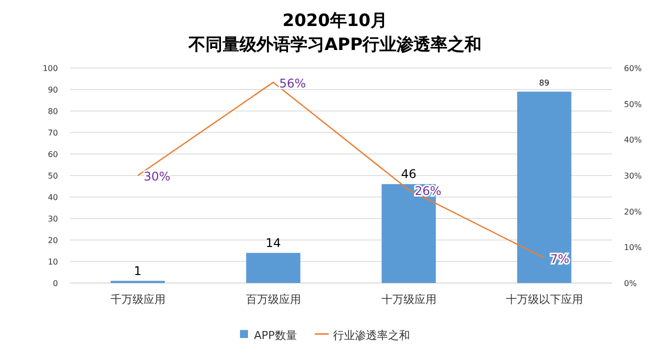 The width and height of the screenshot is (670, 354). What do you see at coordinates (408, 174) in the screenshot?
I see `data-label: 46` at bounding box center [408, 174].